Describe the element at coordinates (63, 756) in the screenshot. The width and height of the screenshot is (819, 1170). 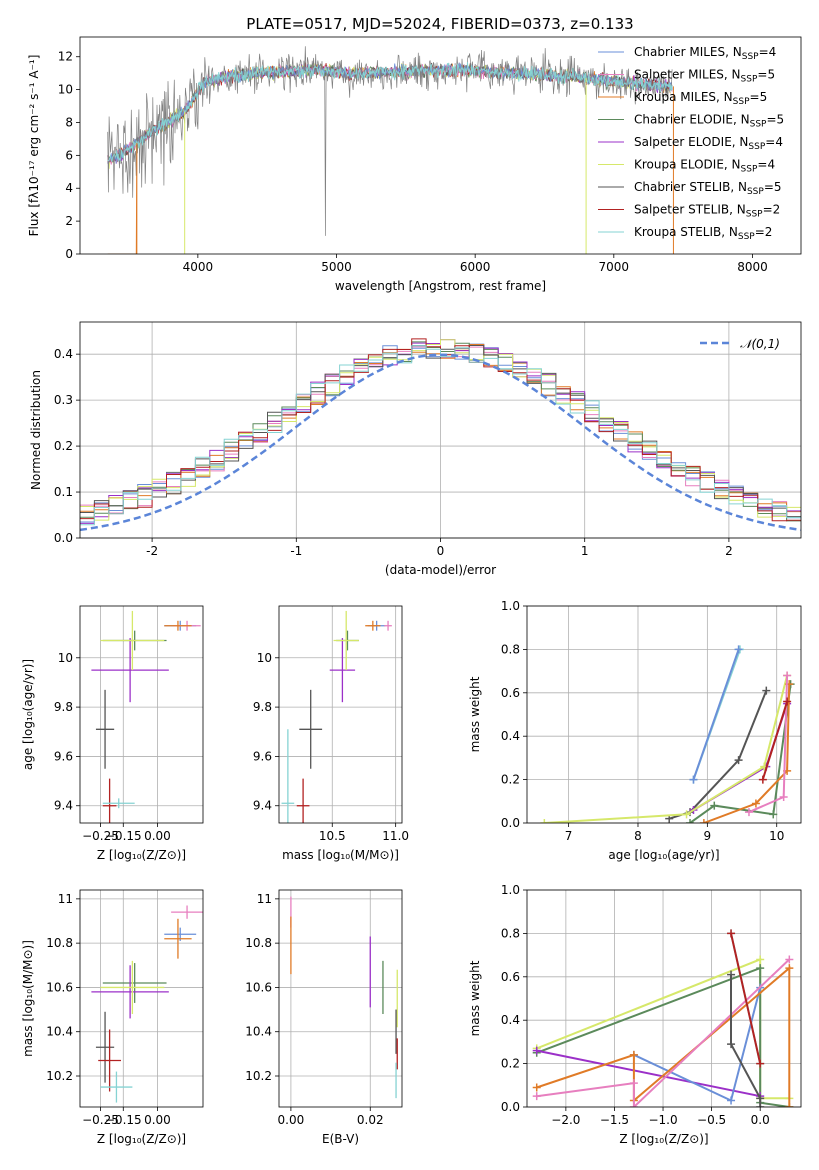
I see `y-tick-label: 9.6` at that location.